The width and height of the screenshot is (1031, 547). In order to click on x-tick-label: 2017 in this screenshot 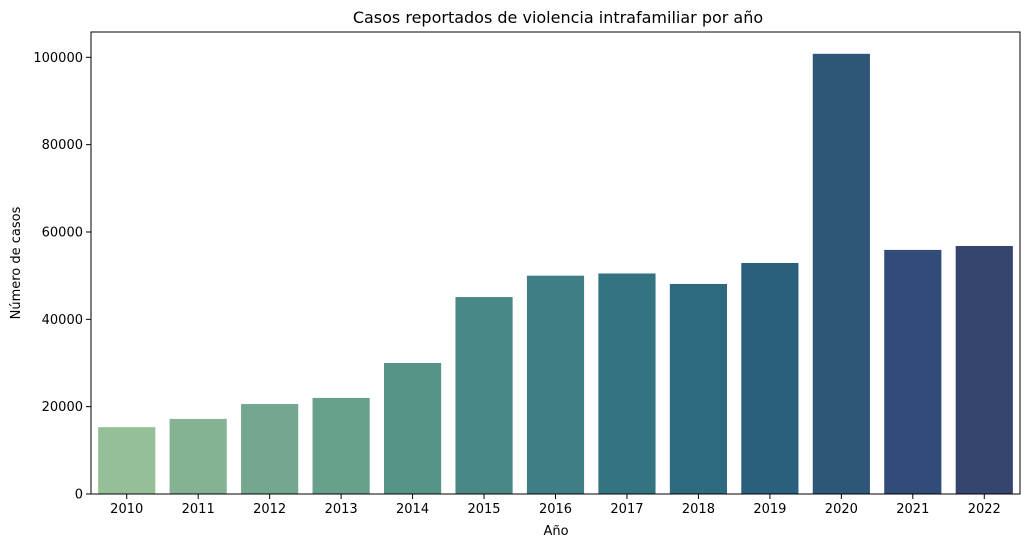, I will do `click(626, 509)`.